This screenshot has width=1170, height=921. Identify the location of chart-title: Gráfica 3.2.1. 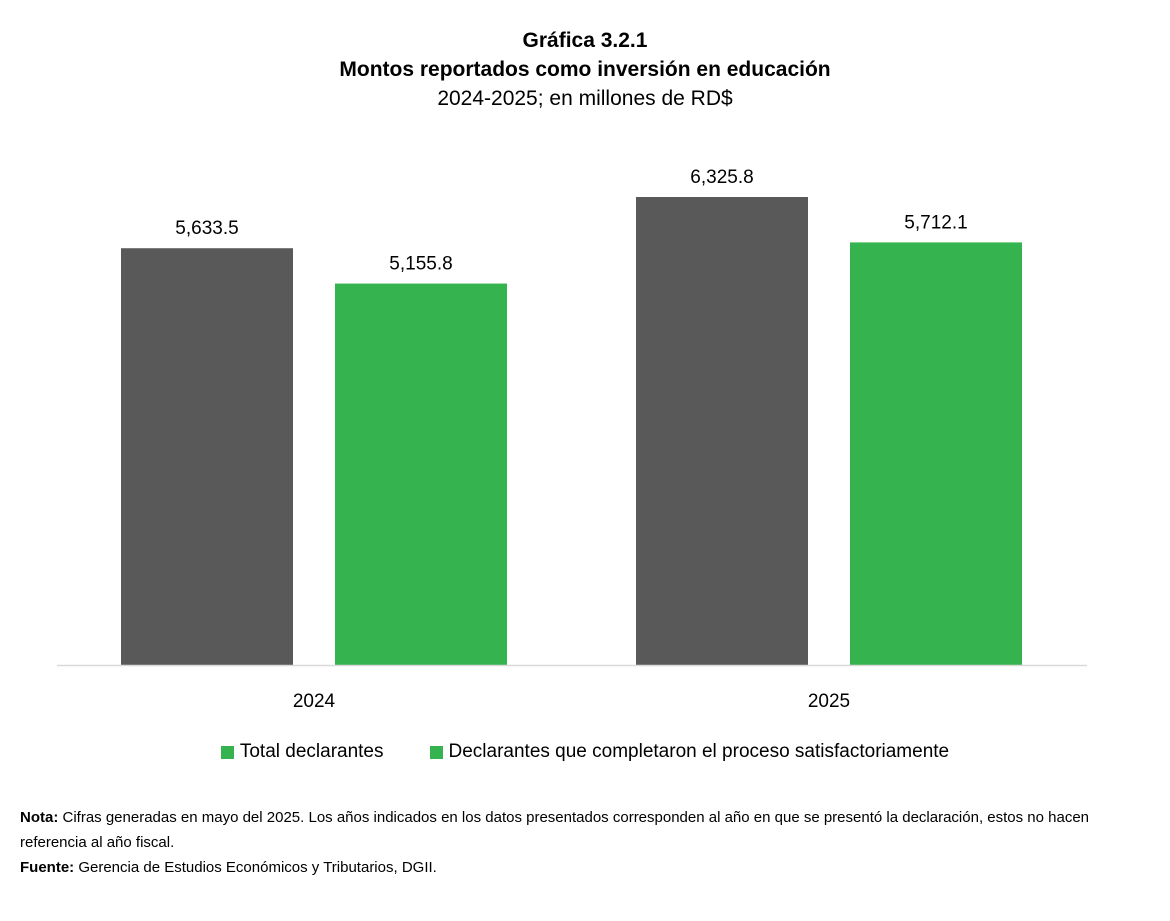
(585, 40).